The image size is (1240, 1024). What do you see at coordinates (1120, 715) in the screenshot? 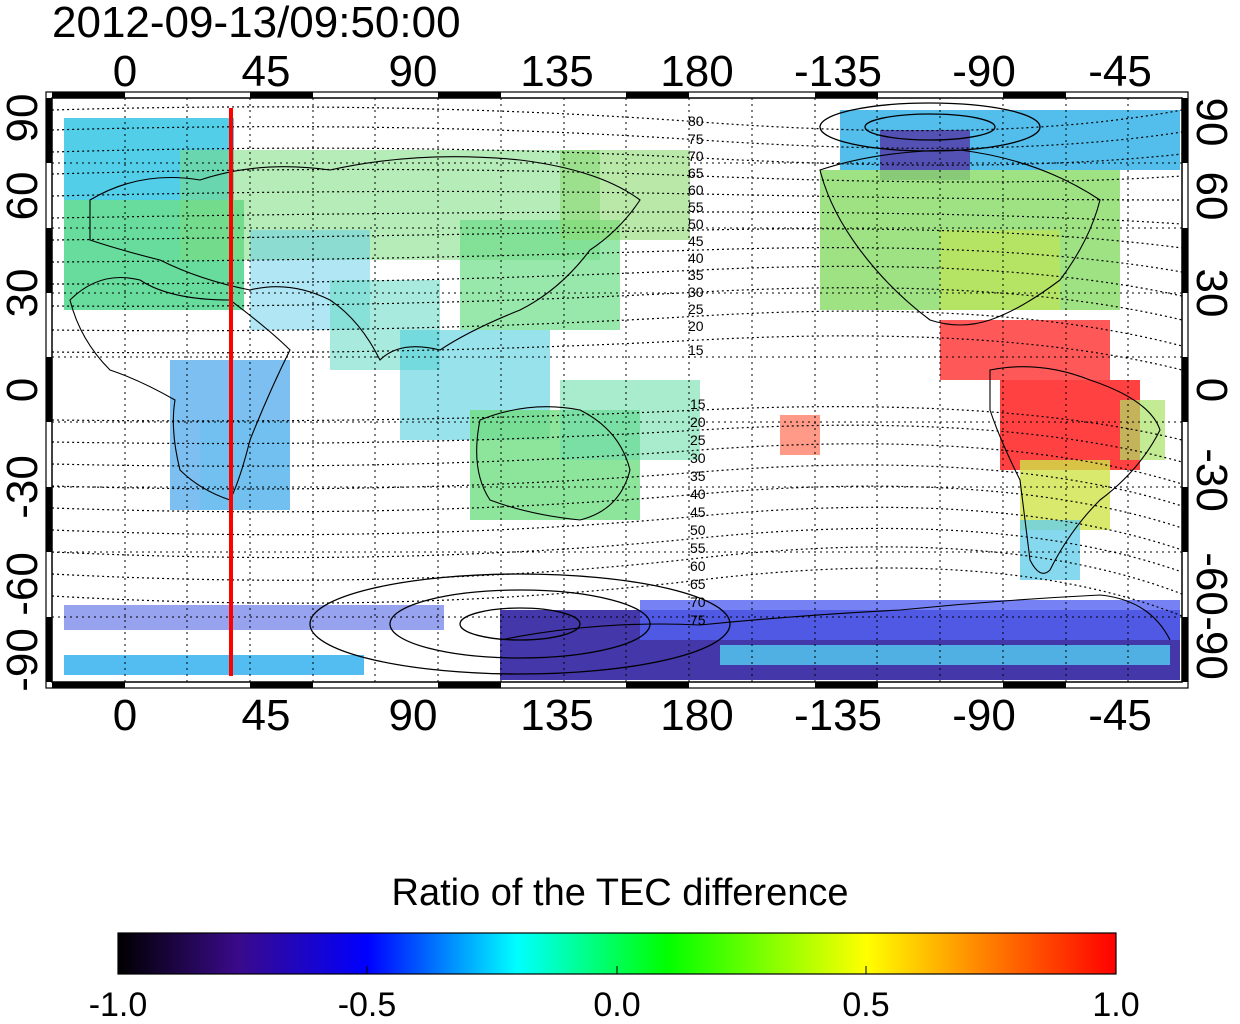
I see `bottom-lon-label: -45` at bounding box center [1120, 715].